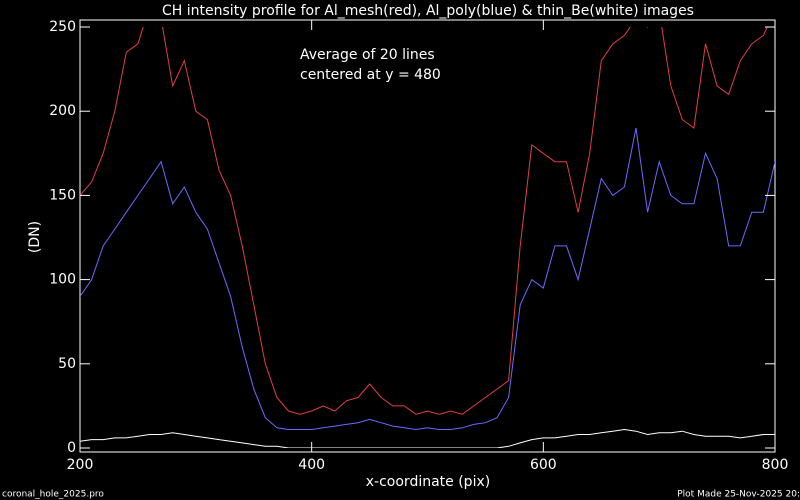 The image size is (800, 500). What do you see at coordinates (35, 237) in the screenshot?
I see `y-axis-label: (DN)` at bounding box center [35, 237].